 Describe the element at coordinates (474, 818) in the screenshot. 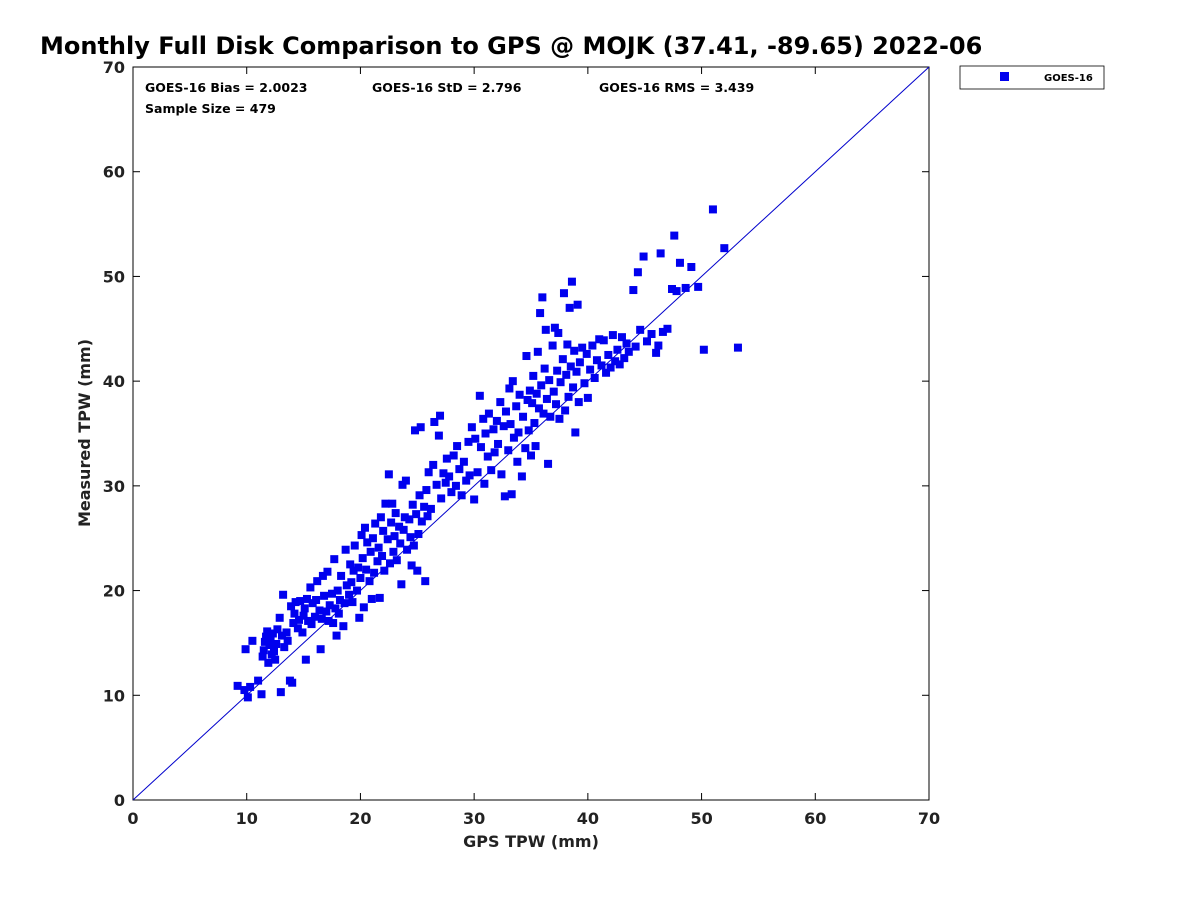

I see `x-tick-label: 30` at that location.